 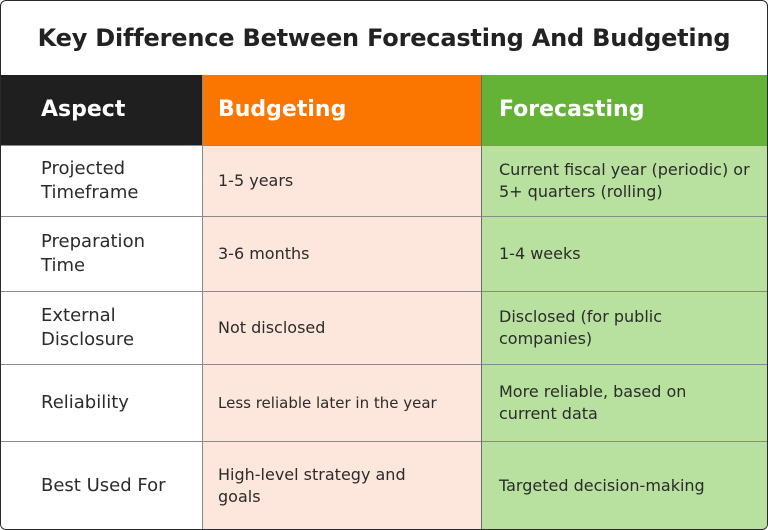 What do you see at coordinates (593, 402) in the screenshot?
I see `forecasting-value: More reliable, based on current data` at bounding box center [593, 402].